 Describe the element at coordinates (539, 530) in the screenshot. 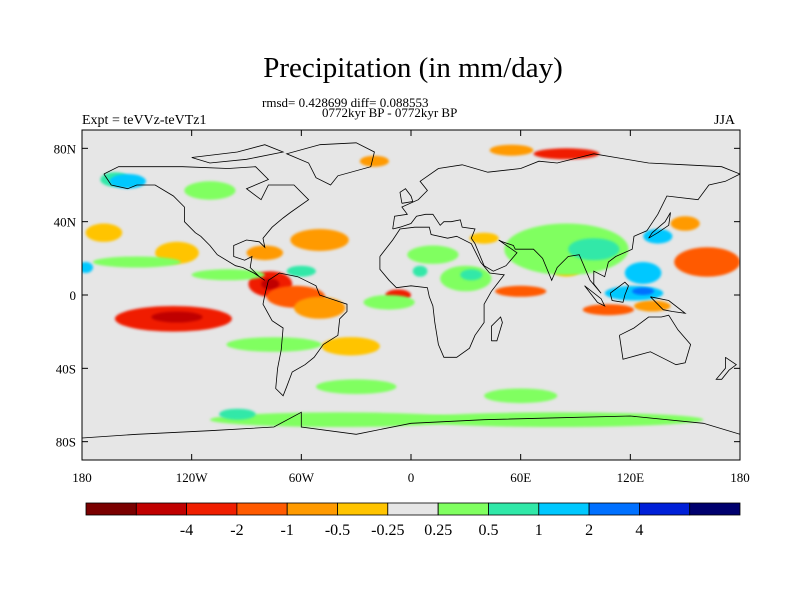

I see `colorbar-label: 1` at that location.